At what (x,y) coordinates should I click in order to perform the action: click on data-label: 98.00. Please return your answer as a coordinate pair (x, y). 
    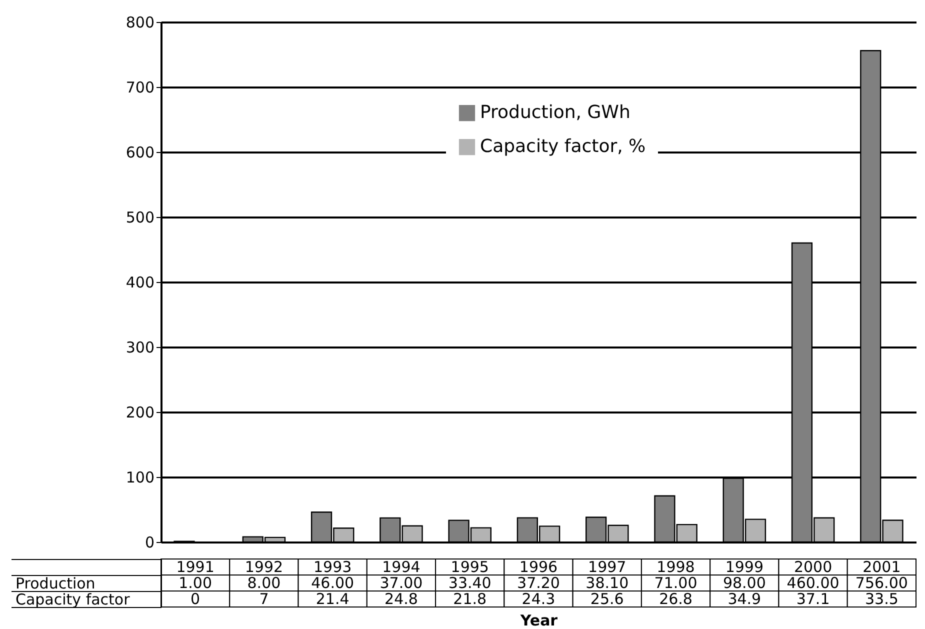
    Looking at the image, I should click on (744, 583).